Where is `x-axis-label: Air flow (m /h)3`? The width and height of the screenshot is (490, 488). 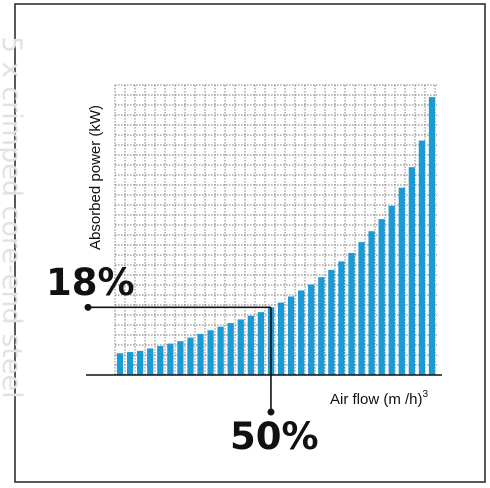
x-axis-label: Air flow (m /h)3 is located at coordinates (379, 398).